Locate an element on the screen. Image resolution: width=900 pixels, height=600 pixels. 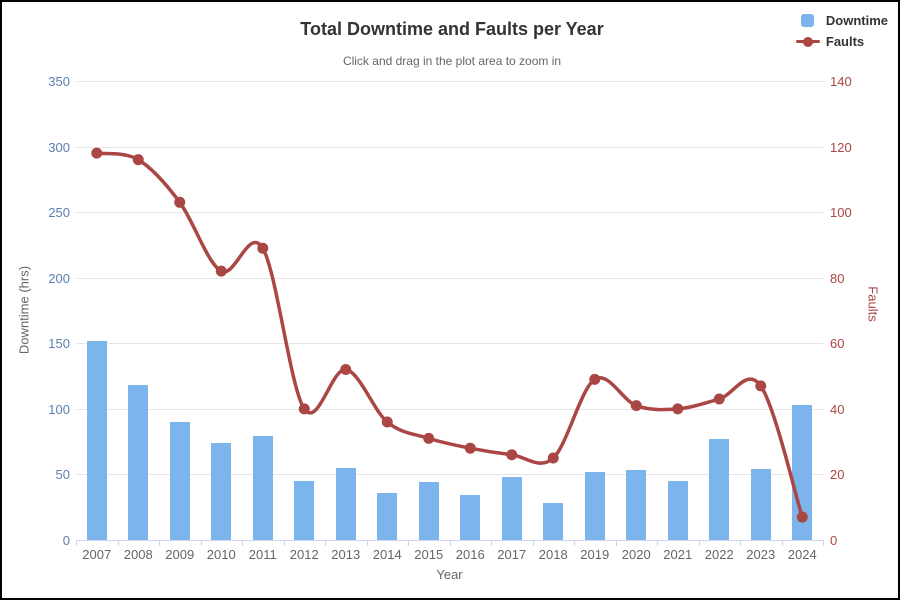
x-axis-label: 2008 is located at coordinates (138, 554).